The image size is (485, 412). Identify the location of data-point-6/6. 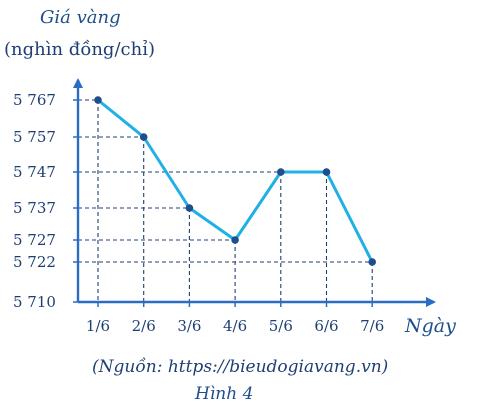
(326, 172).